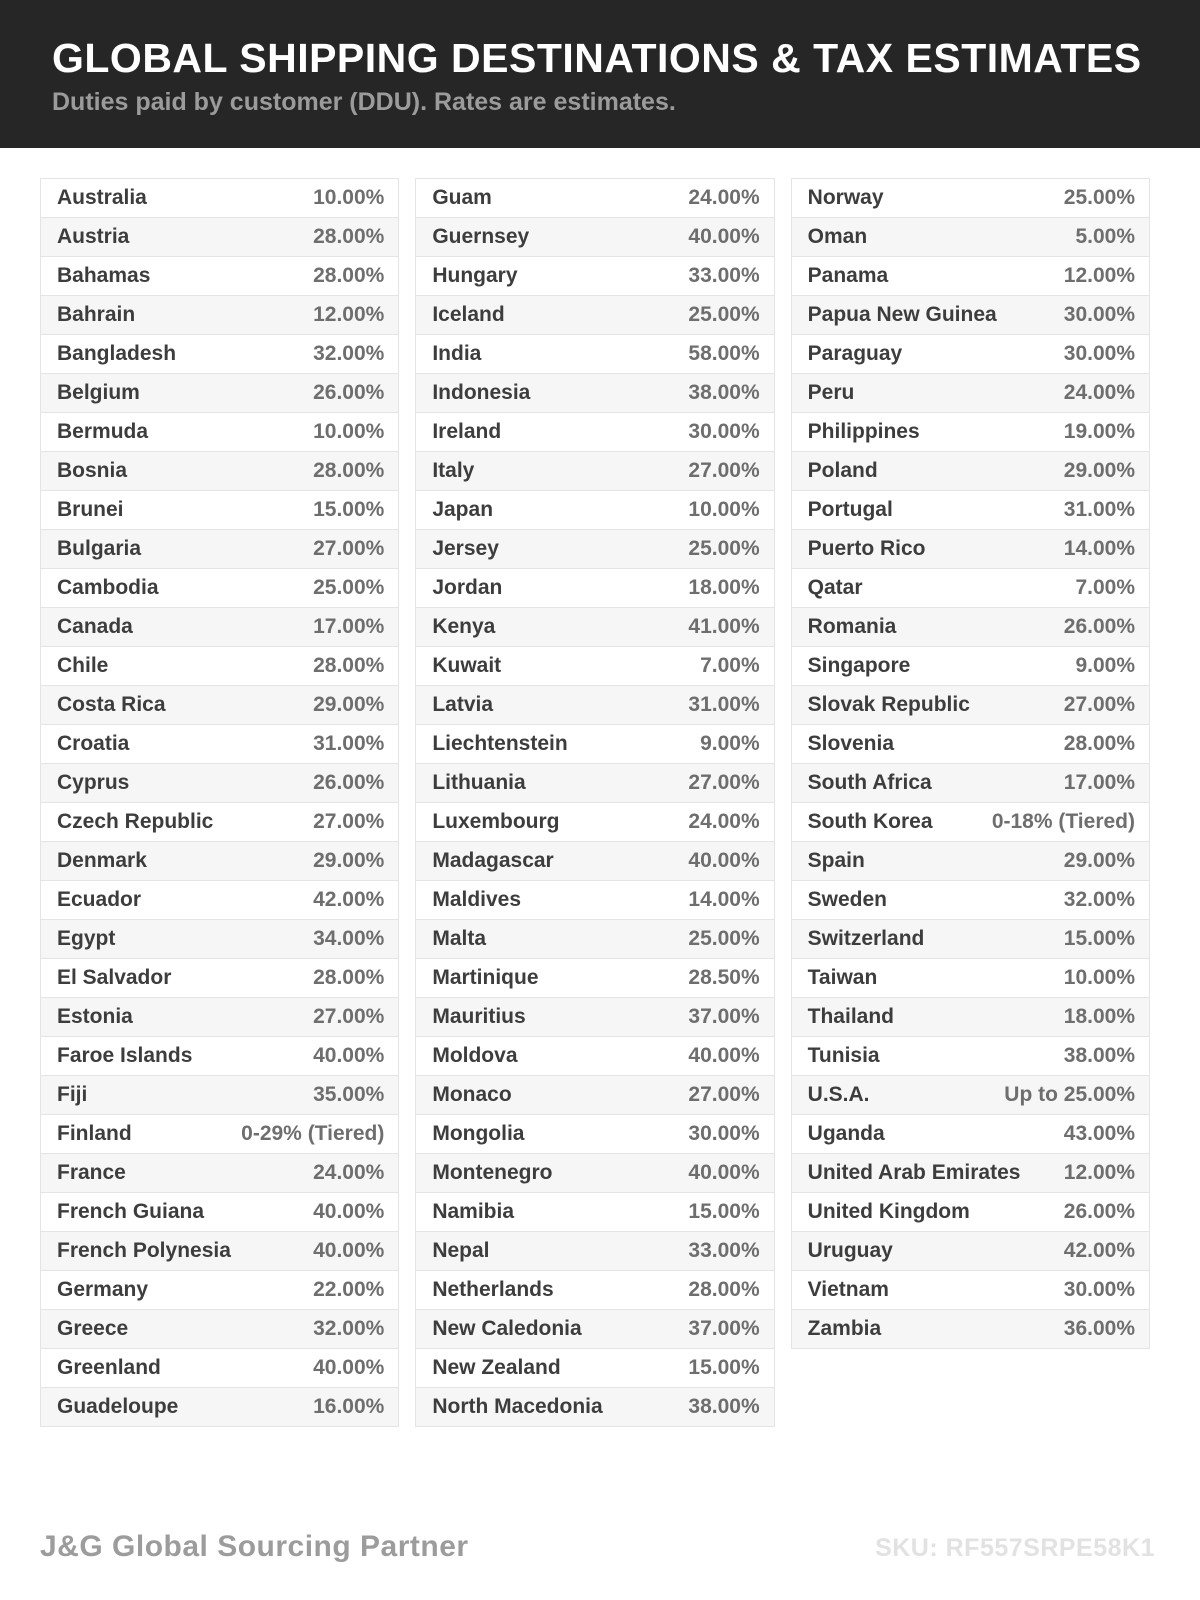 The height and width of the screenshot is (1600, 1200). What do you see at coordinates (595, 588) in the screenshot?
I see `table-row: Jordan 18.00%` at bounding box center [595, 588].